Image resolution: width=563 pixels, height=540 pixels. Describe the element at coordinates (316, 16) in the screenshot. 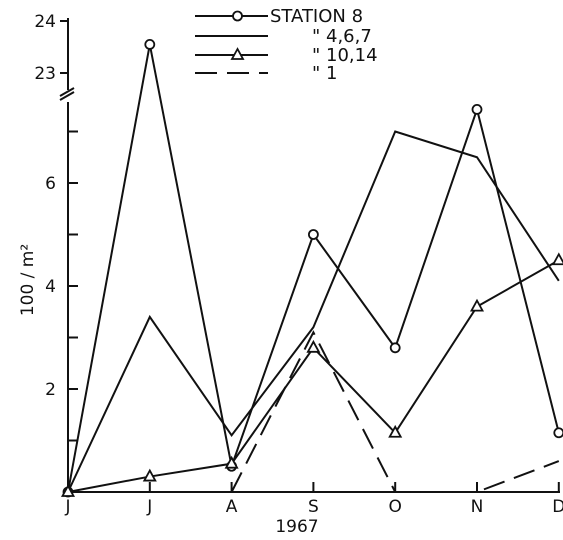

I see `legend-label: STATION 8` at that location.